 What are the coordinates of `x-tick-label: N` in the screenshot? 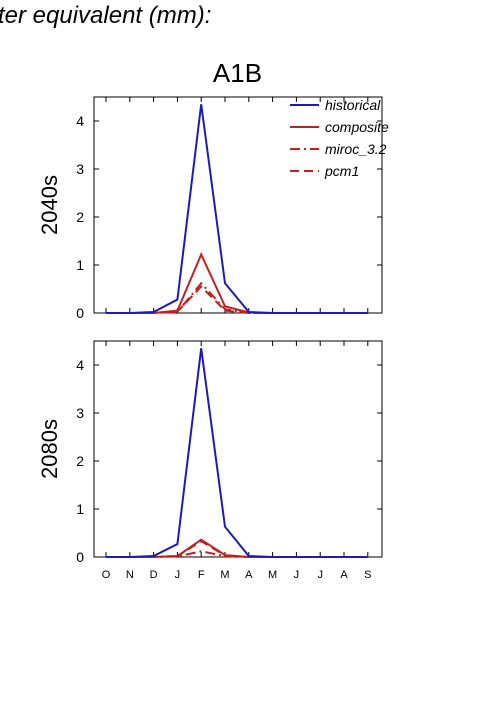 It's located at (130, 575).